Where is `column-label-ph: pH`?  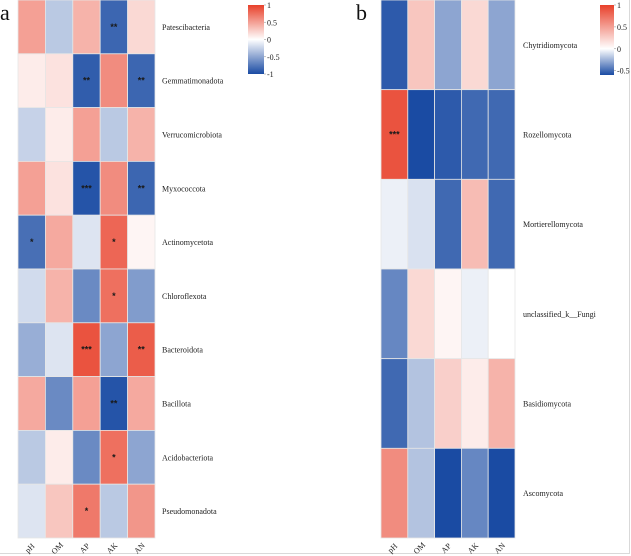
column-label-ph: pH is located at coordinates (392, 547).